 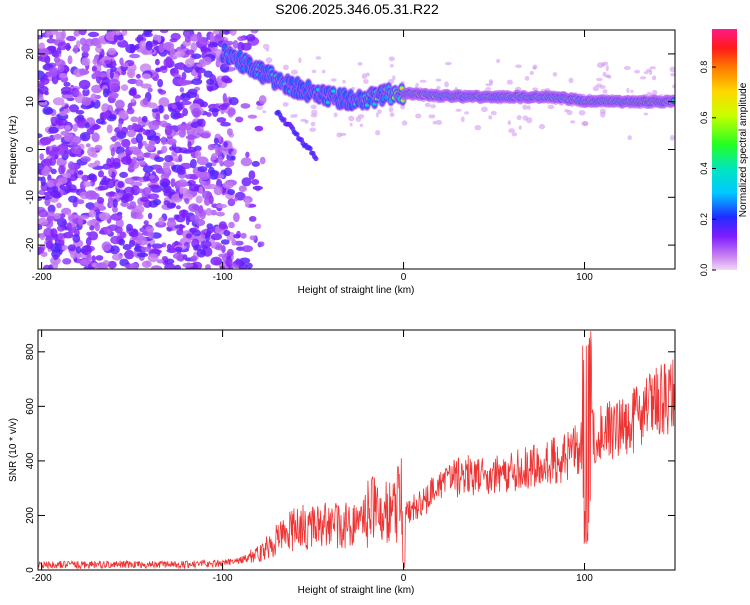 I want to click on x-tick-label: -100, so click(x=223, y=578).